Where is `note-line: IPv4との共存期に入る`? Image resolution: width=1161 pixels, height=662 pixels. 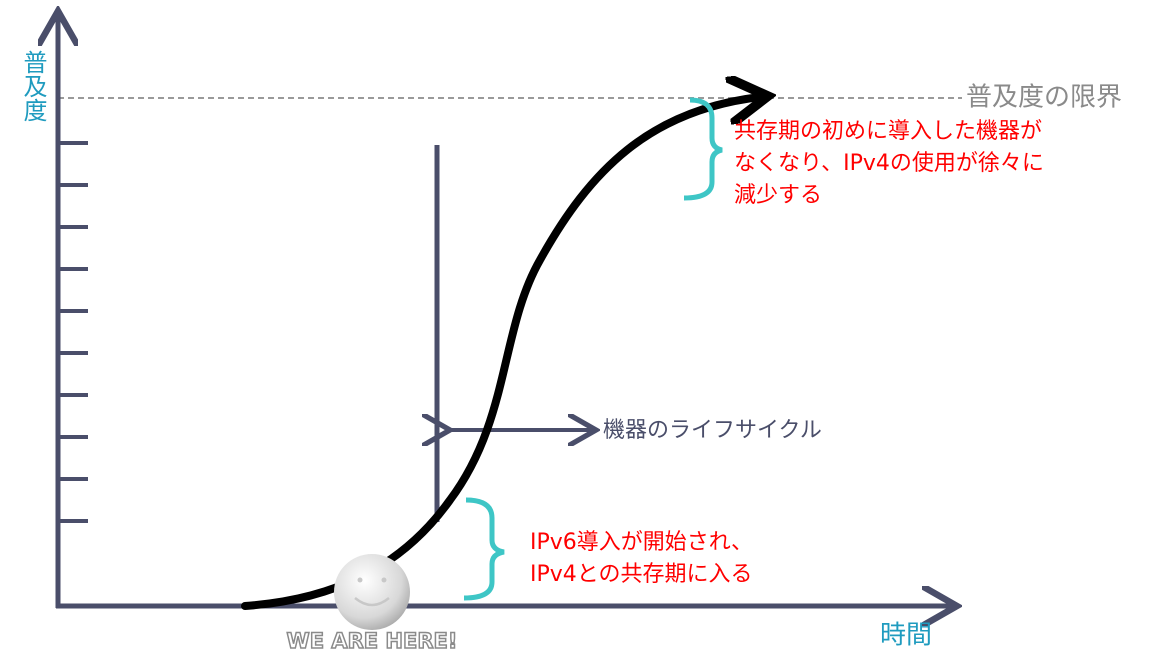
note-line: IPv4との共存期に入る is located at coordinates (641, 574).